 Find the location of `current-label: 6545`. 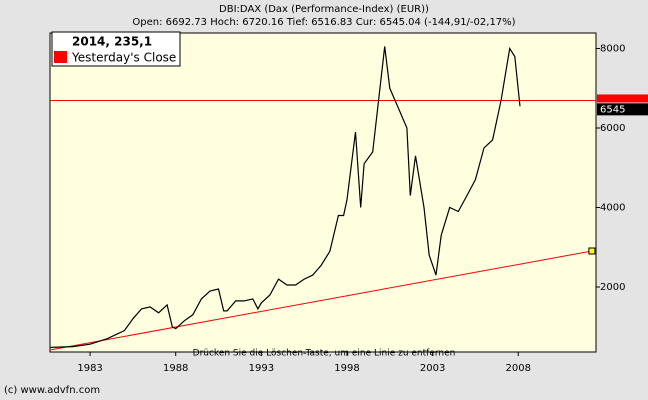

current-label: 6545 is located at coordinates (612, 109).